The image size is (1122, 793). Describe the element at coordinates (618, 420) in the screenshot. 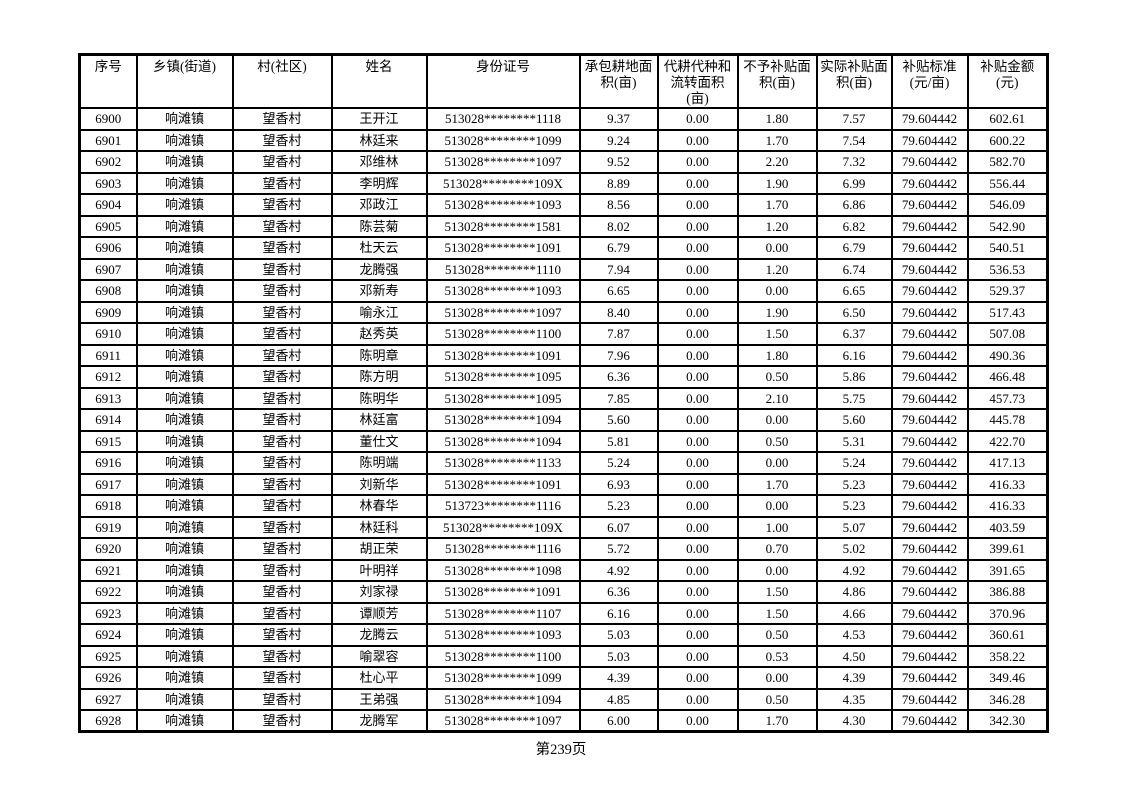

I see `table-cell: 5.60` at that location.